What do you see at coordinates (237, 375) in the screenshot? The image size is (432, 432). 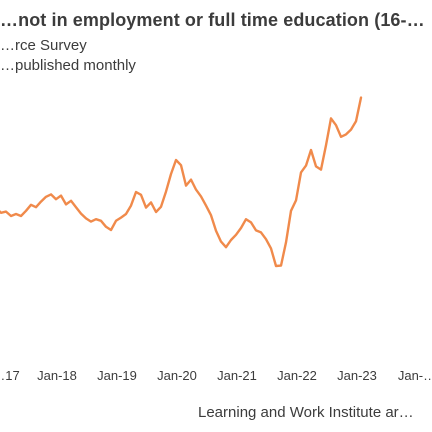 I see `x-tick-label: Jan-21` at bounding box center [237, 375].